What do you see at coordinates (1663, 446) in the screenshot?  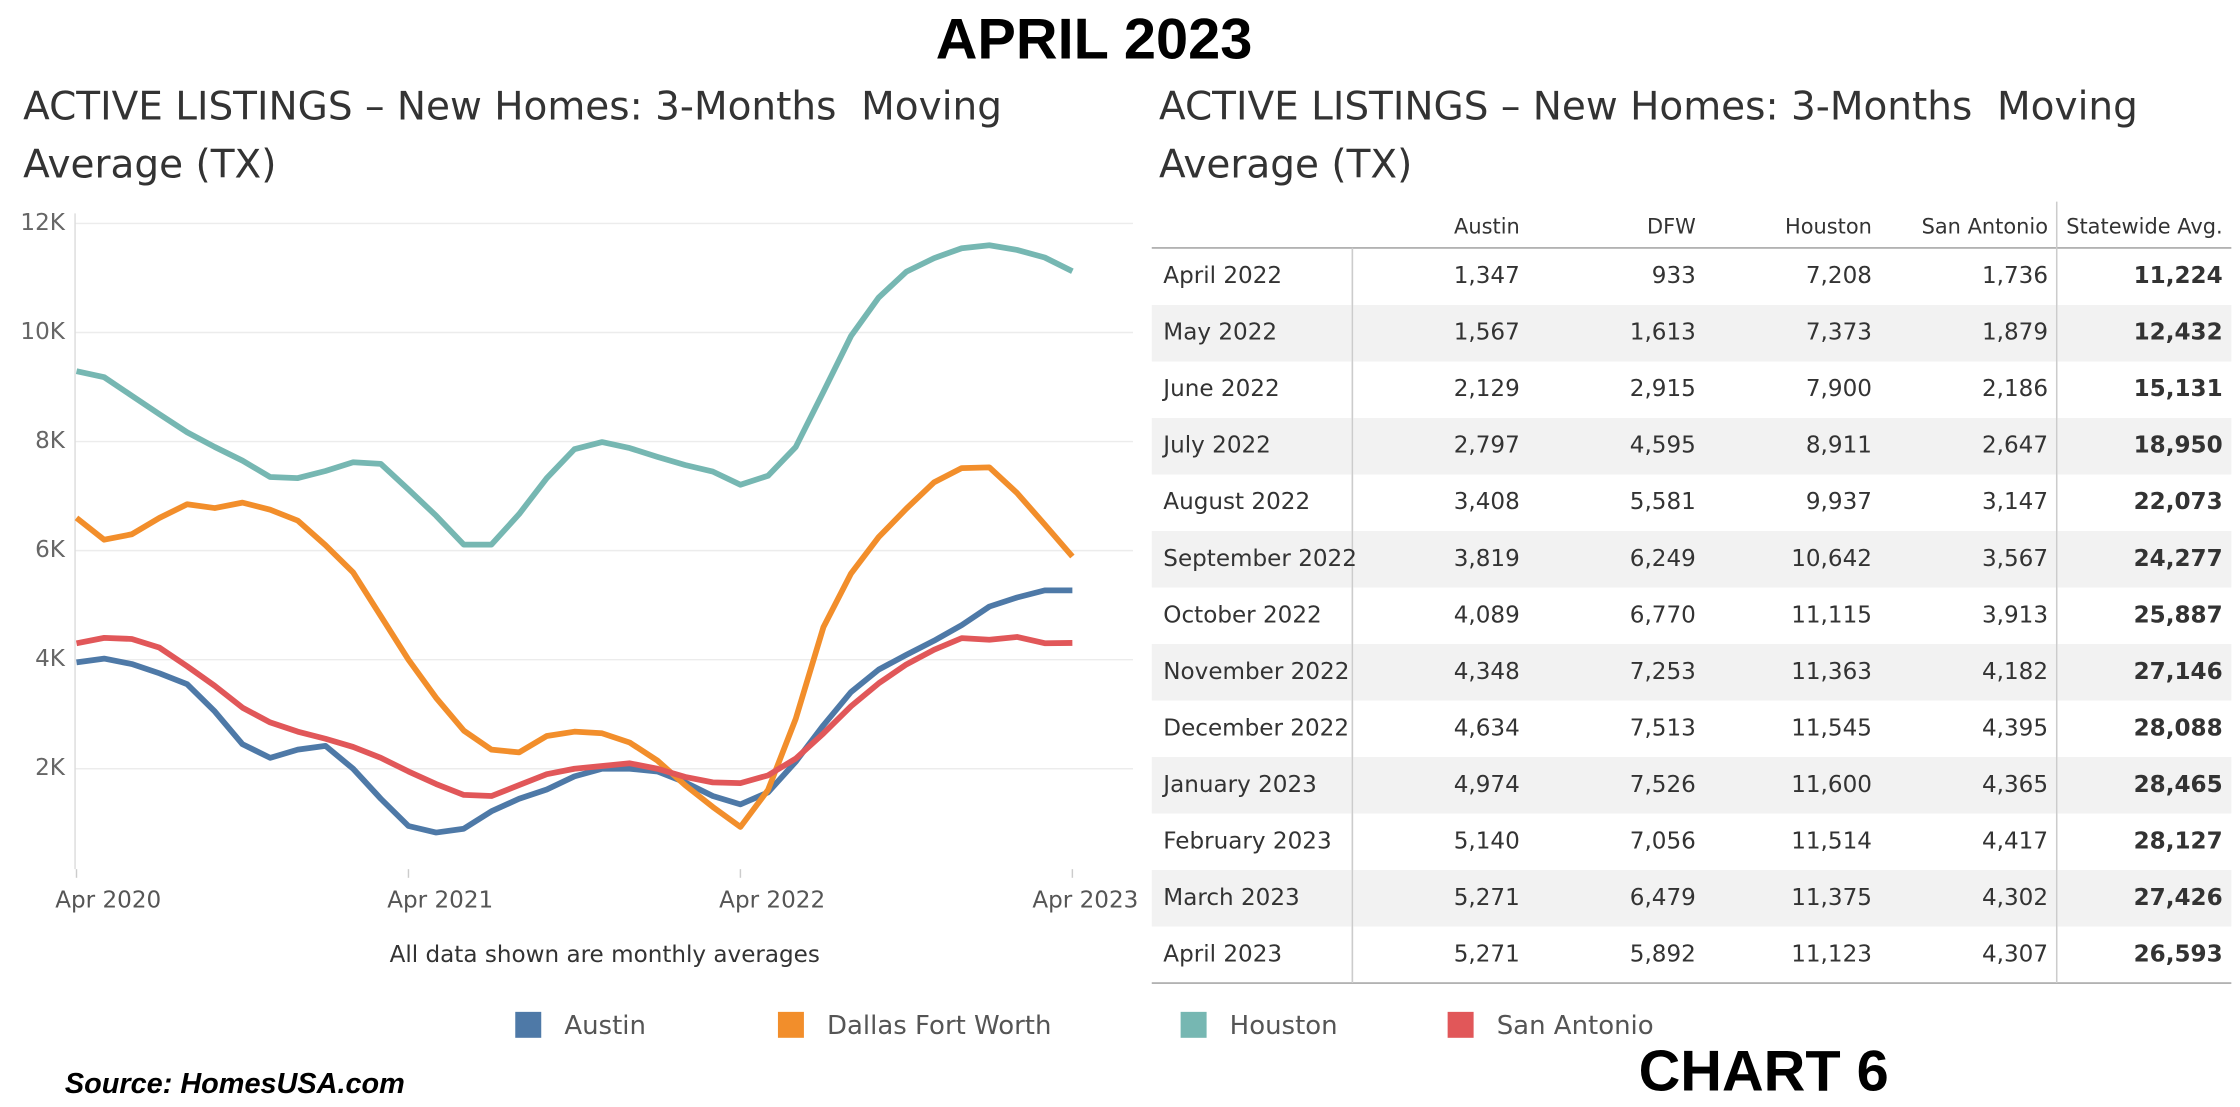 I see `table-cell: 4,595` at bounding box center [1663, 446].